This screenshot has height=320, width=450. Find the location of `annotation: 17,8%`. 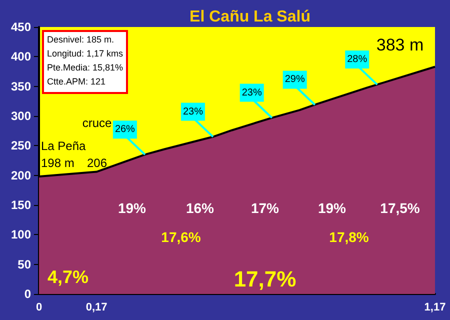

annotation: 17,8% is located at coordinates (349, 237).